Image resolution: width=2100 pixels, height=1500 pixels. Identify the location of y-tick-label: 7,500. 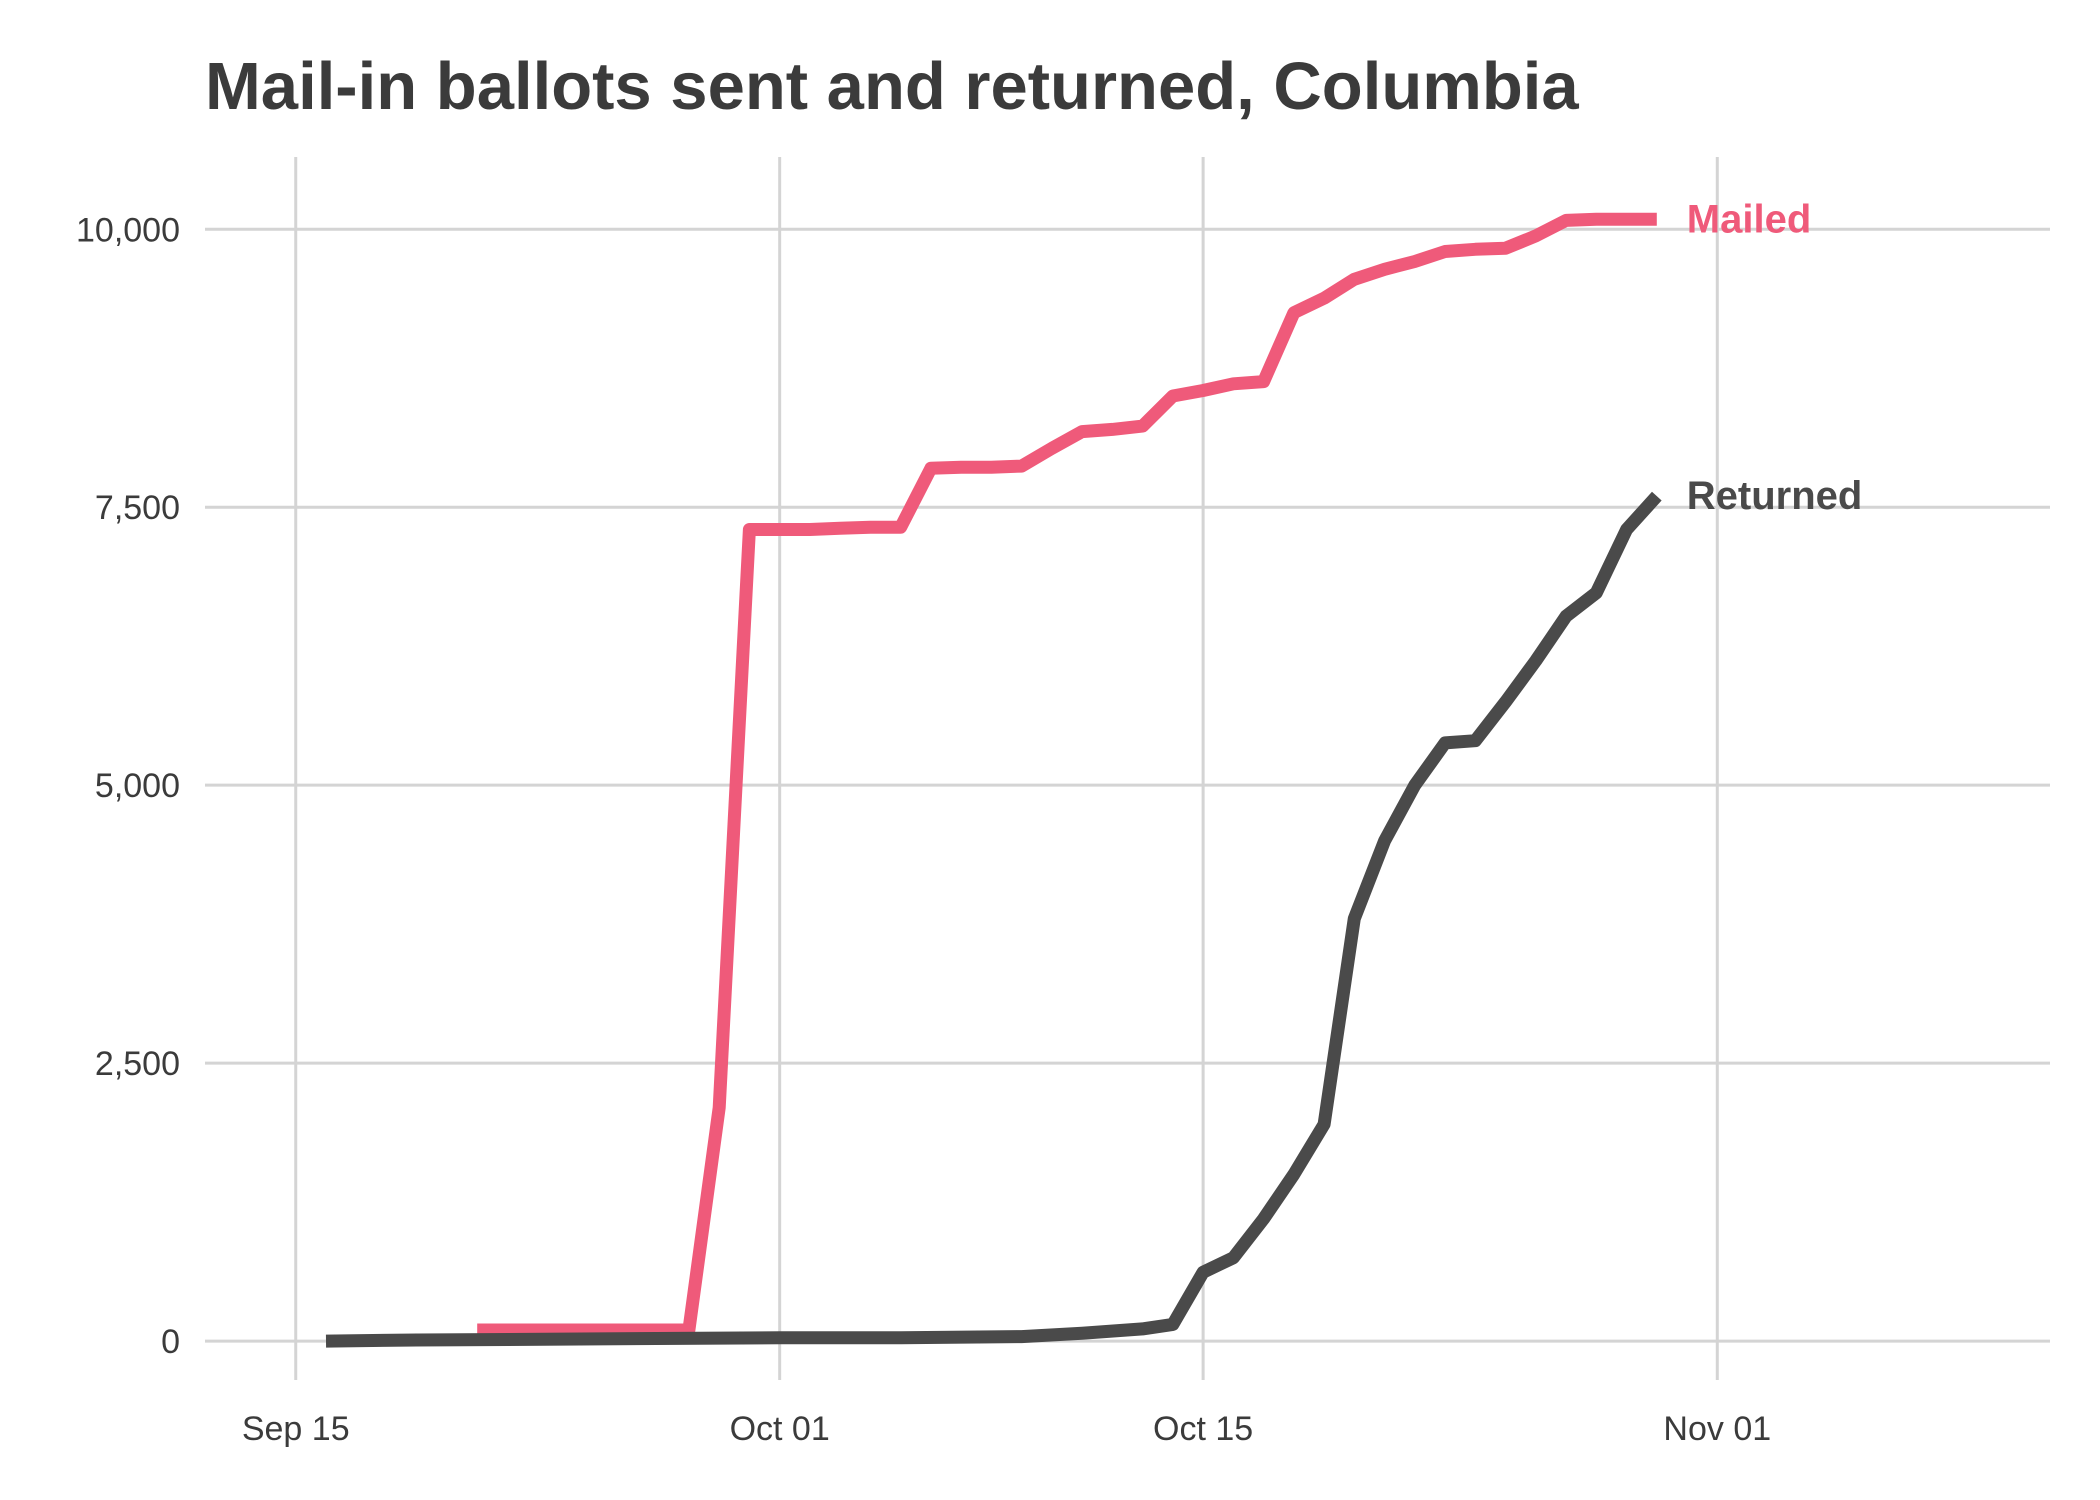
(137, 508).